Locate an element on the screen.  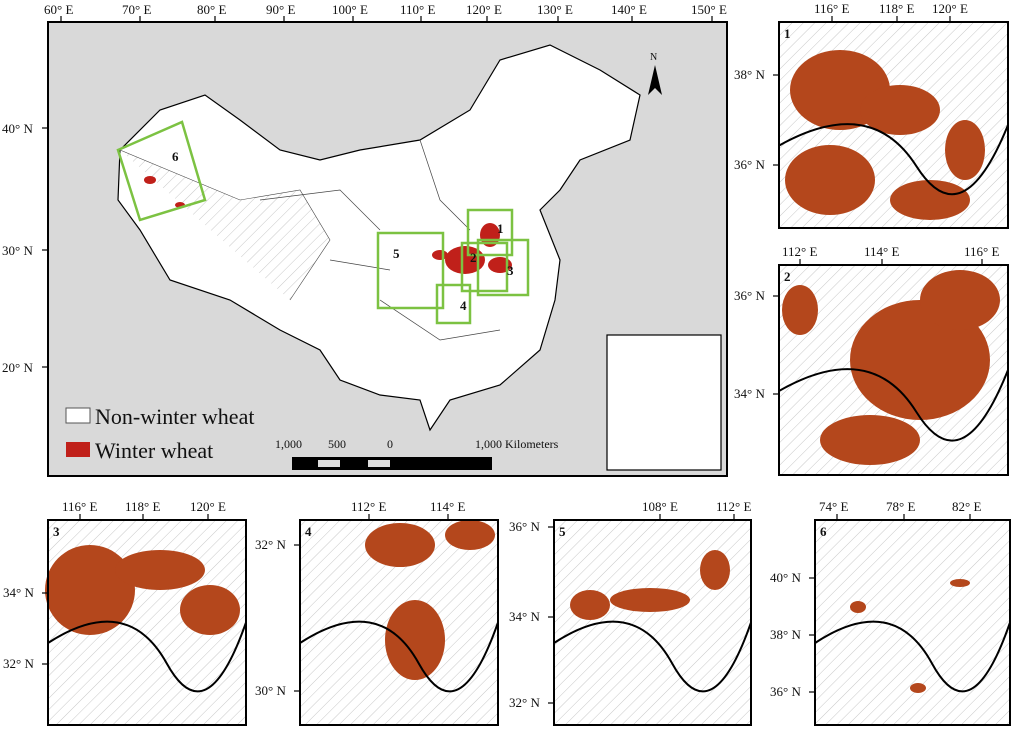
tick-label: 38° N is located at coordinates (749, 74).